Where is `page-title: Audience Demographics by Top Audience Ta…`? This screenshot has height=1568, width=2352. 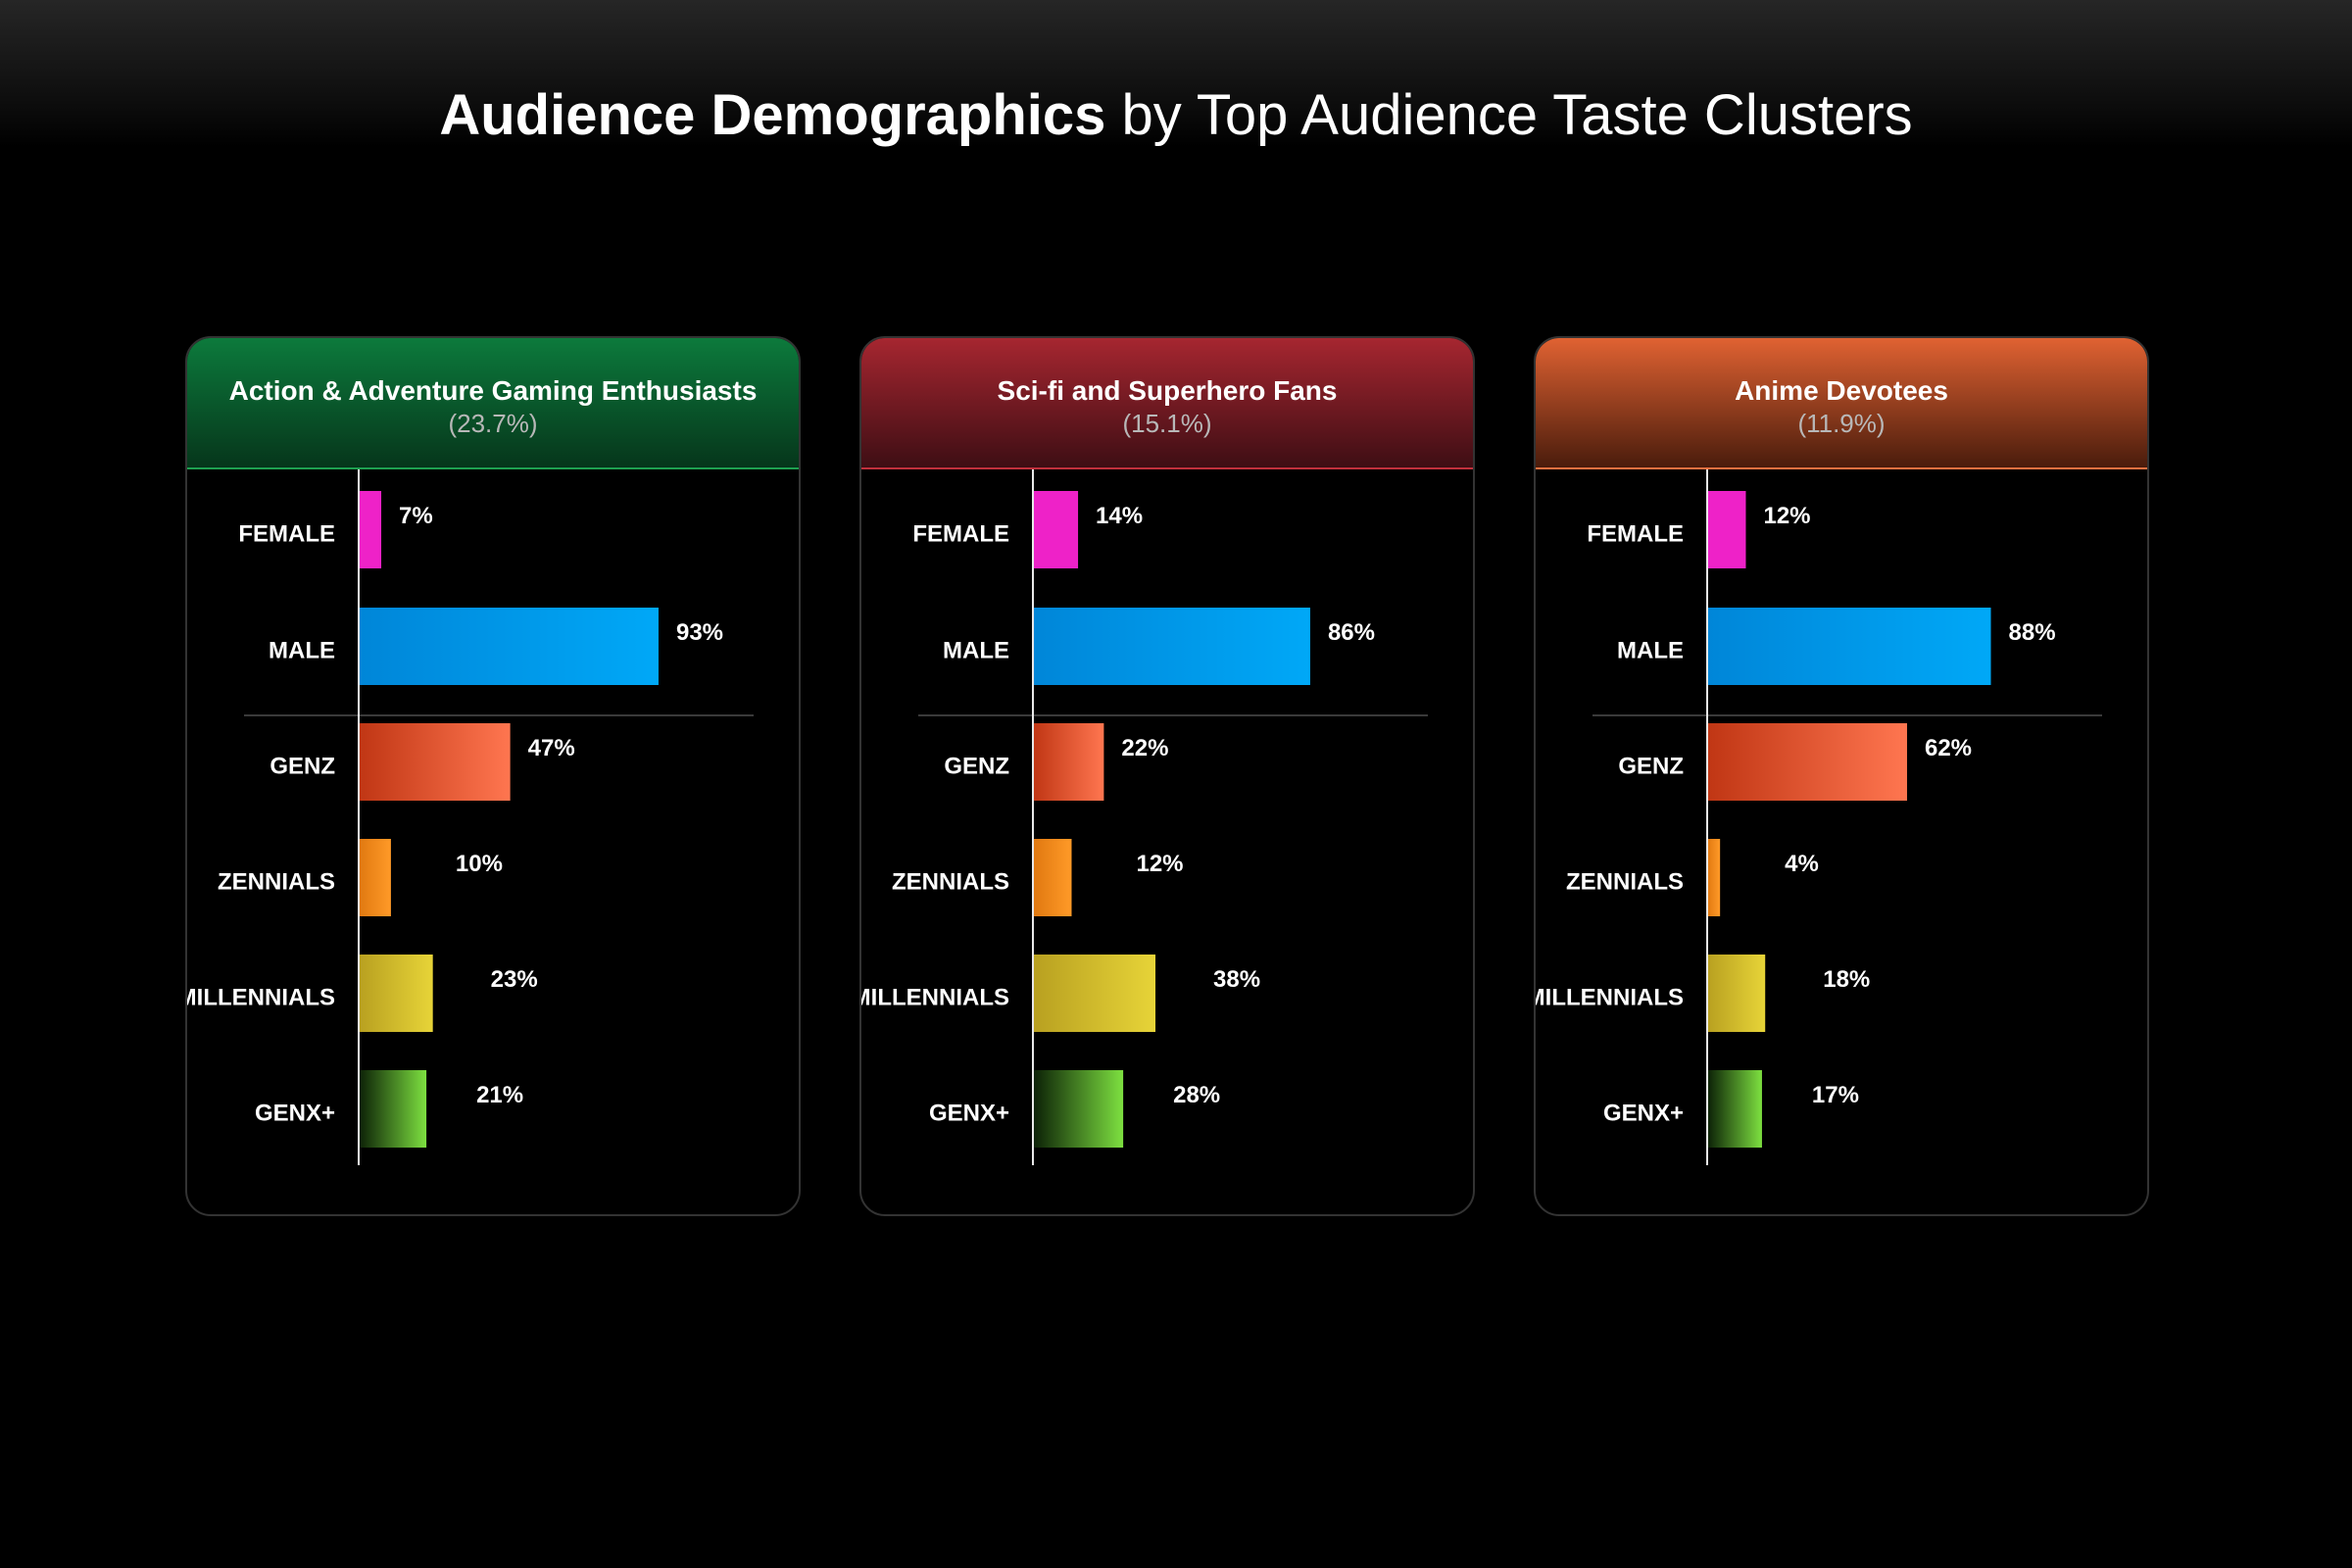
page-title: Audience Demographics by Top Audience Ta… is located at coordinates (1176, 115).